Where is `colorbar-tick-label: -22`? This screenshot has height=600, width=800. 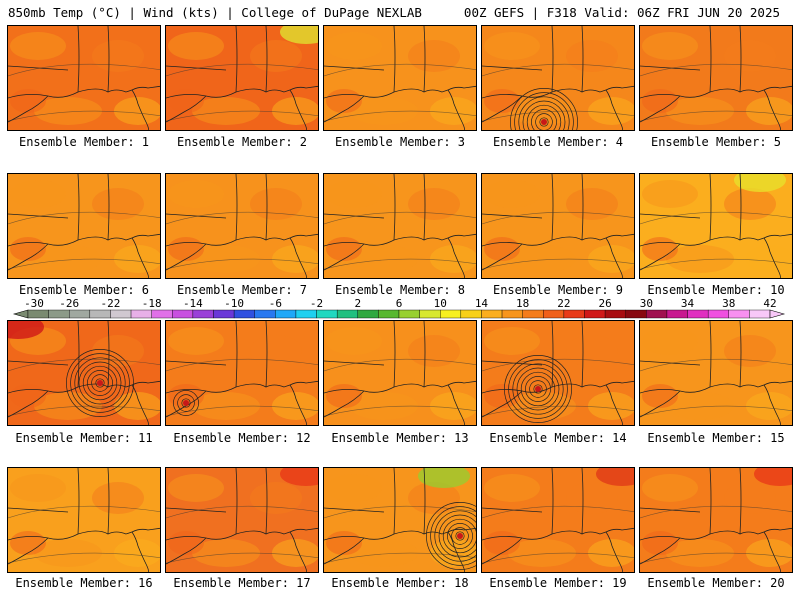 colorbar-tick-label: -22 is located at coordinates (111, 304).